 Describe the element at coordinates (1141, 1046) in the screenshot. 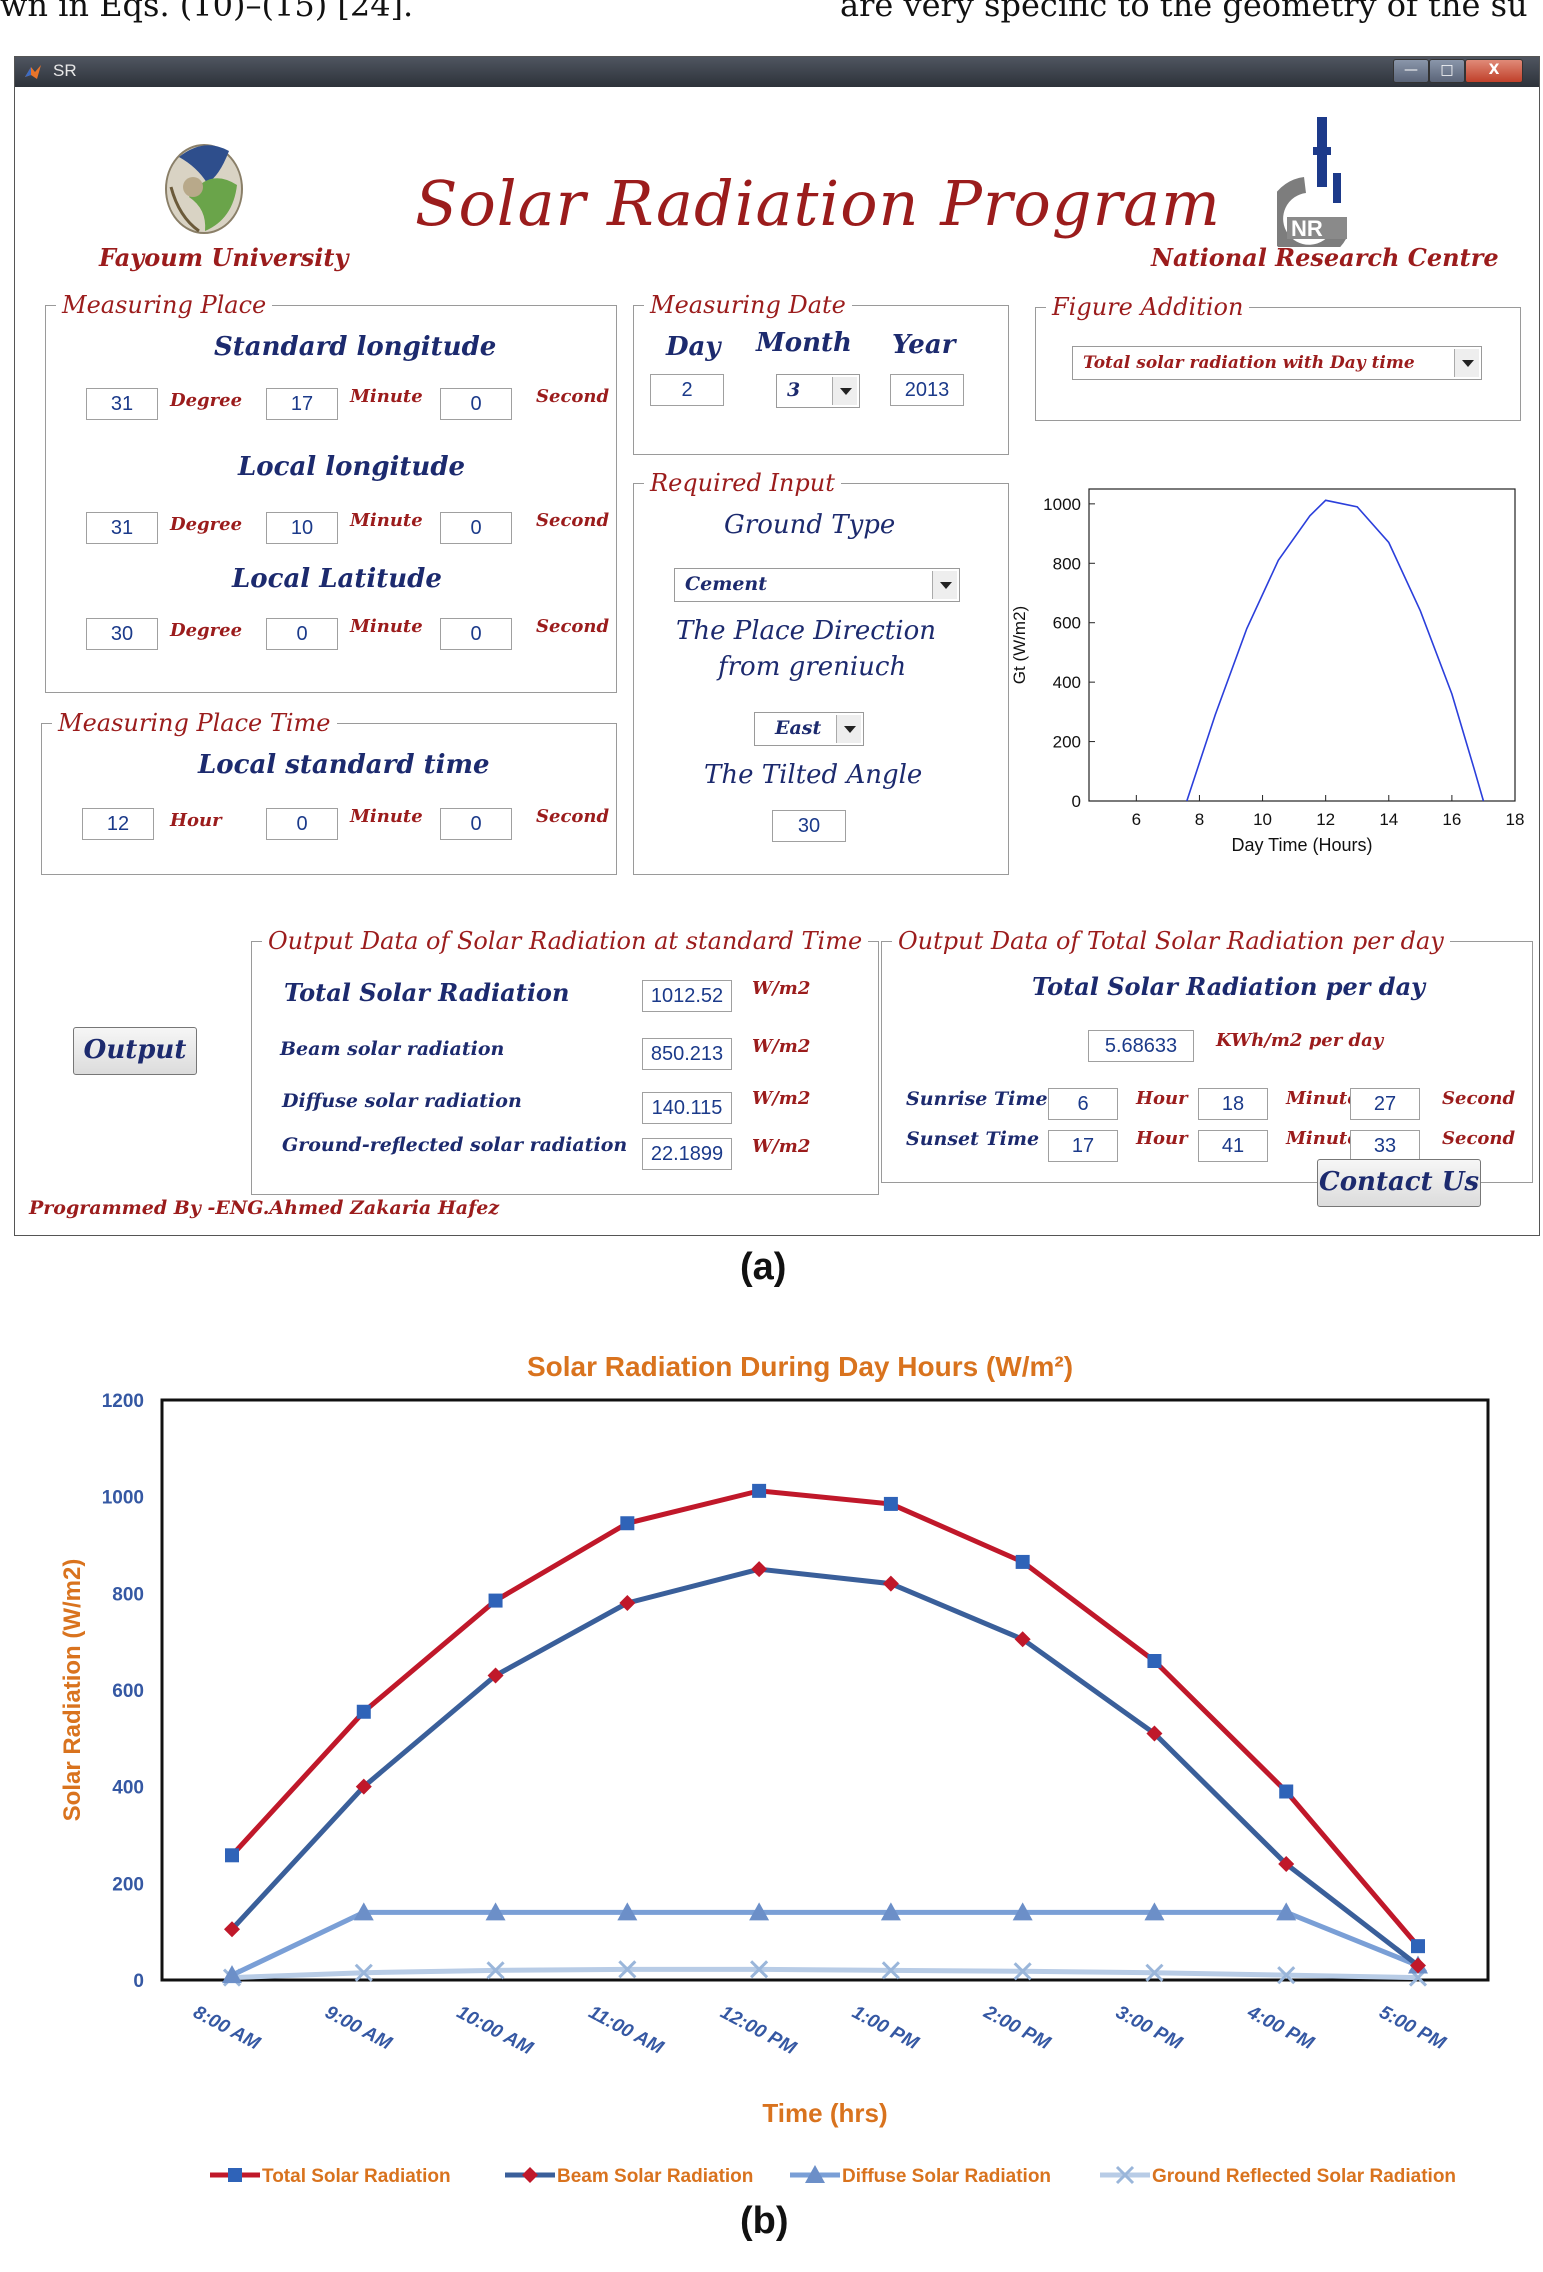

I see `total-per-day-value: 5.68633` at that location.